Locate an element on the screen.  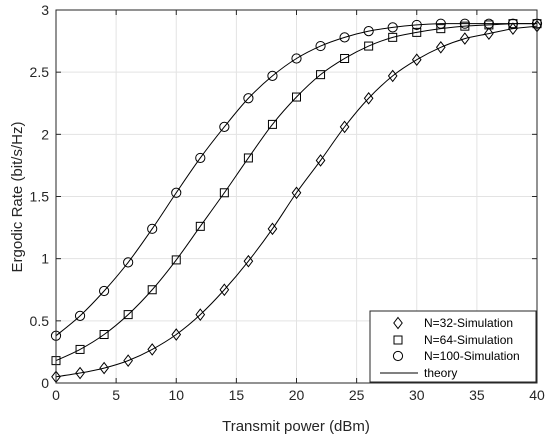
y-axis-label: Ergodic Rate (bit/s/Hz) is located at coordinates (17, 197).